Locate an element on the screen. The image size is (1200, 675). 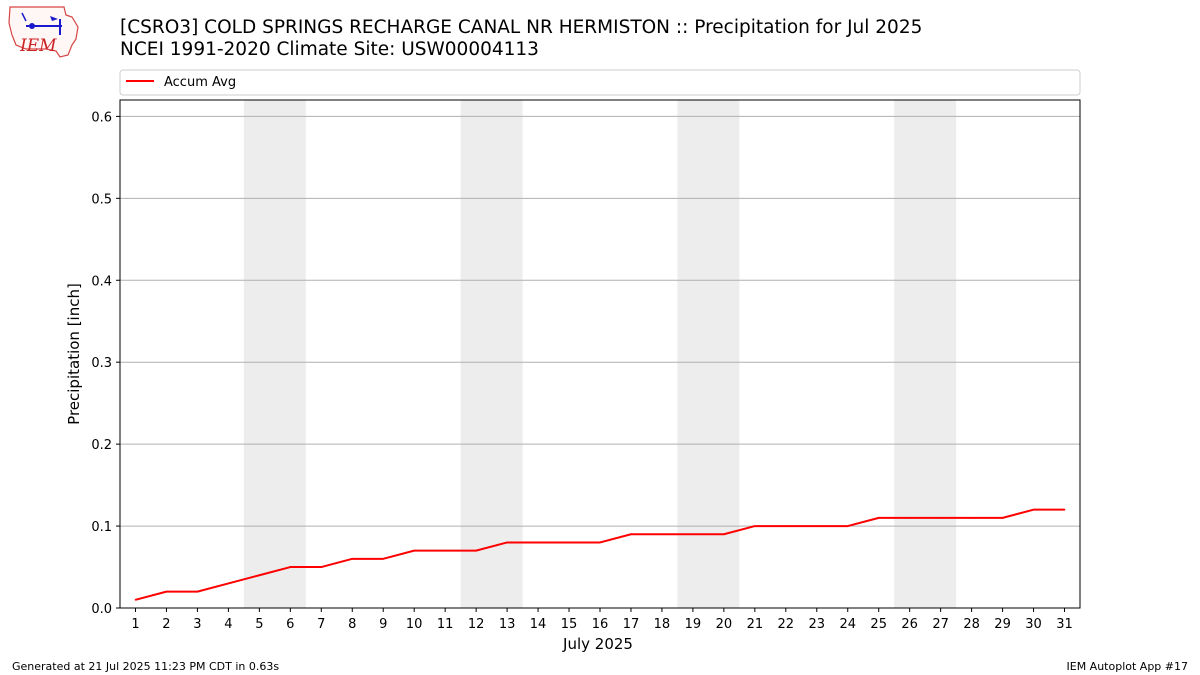
y-tick-label: 0.5 is located at coordinates (101, 199).